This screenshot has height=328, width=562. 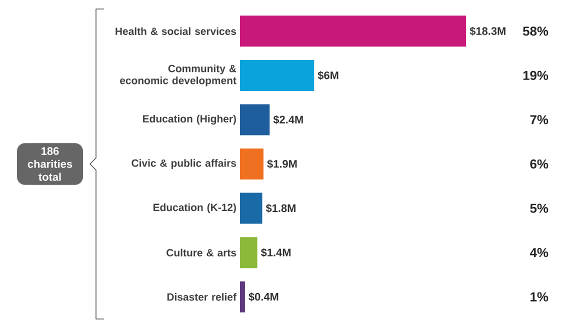 I want to click on text: 19%, so click(x=535, y=75).